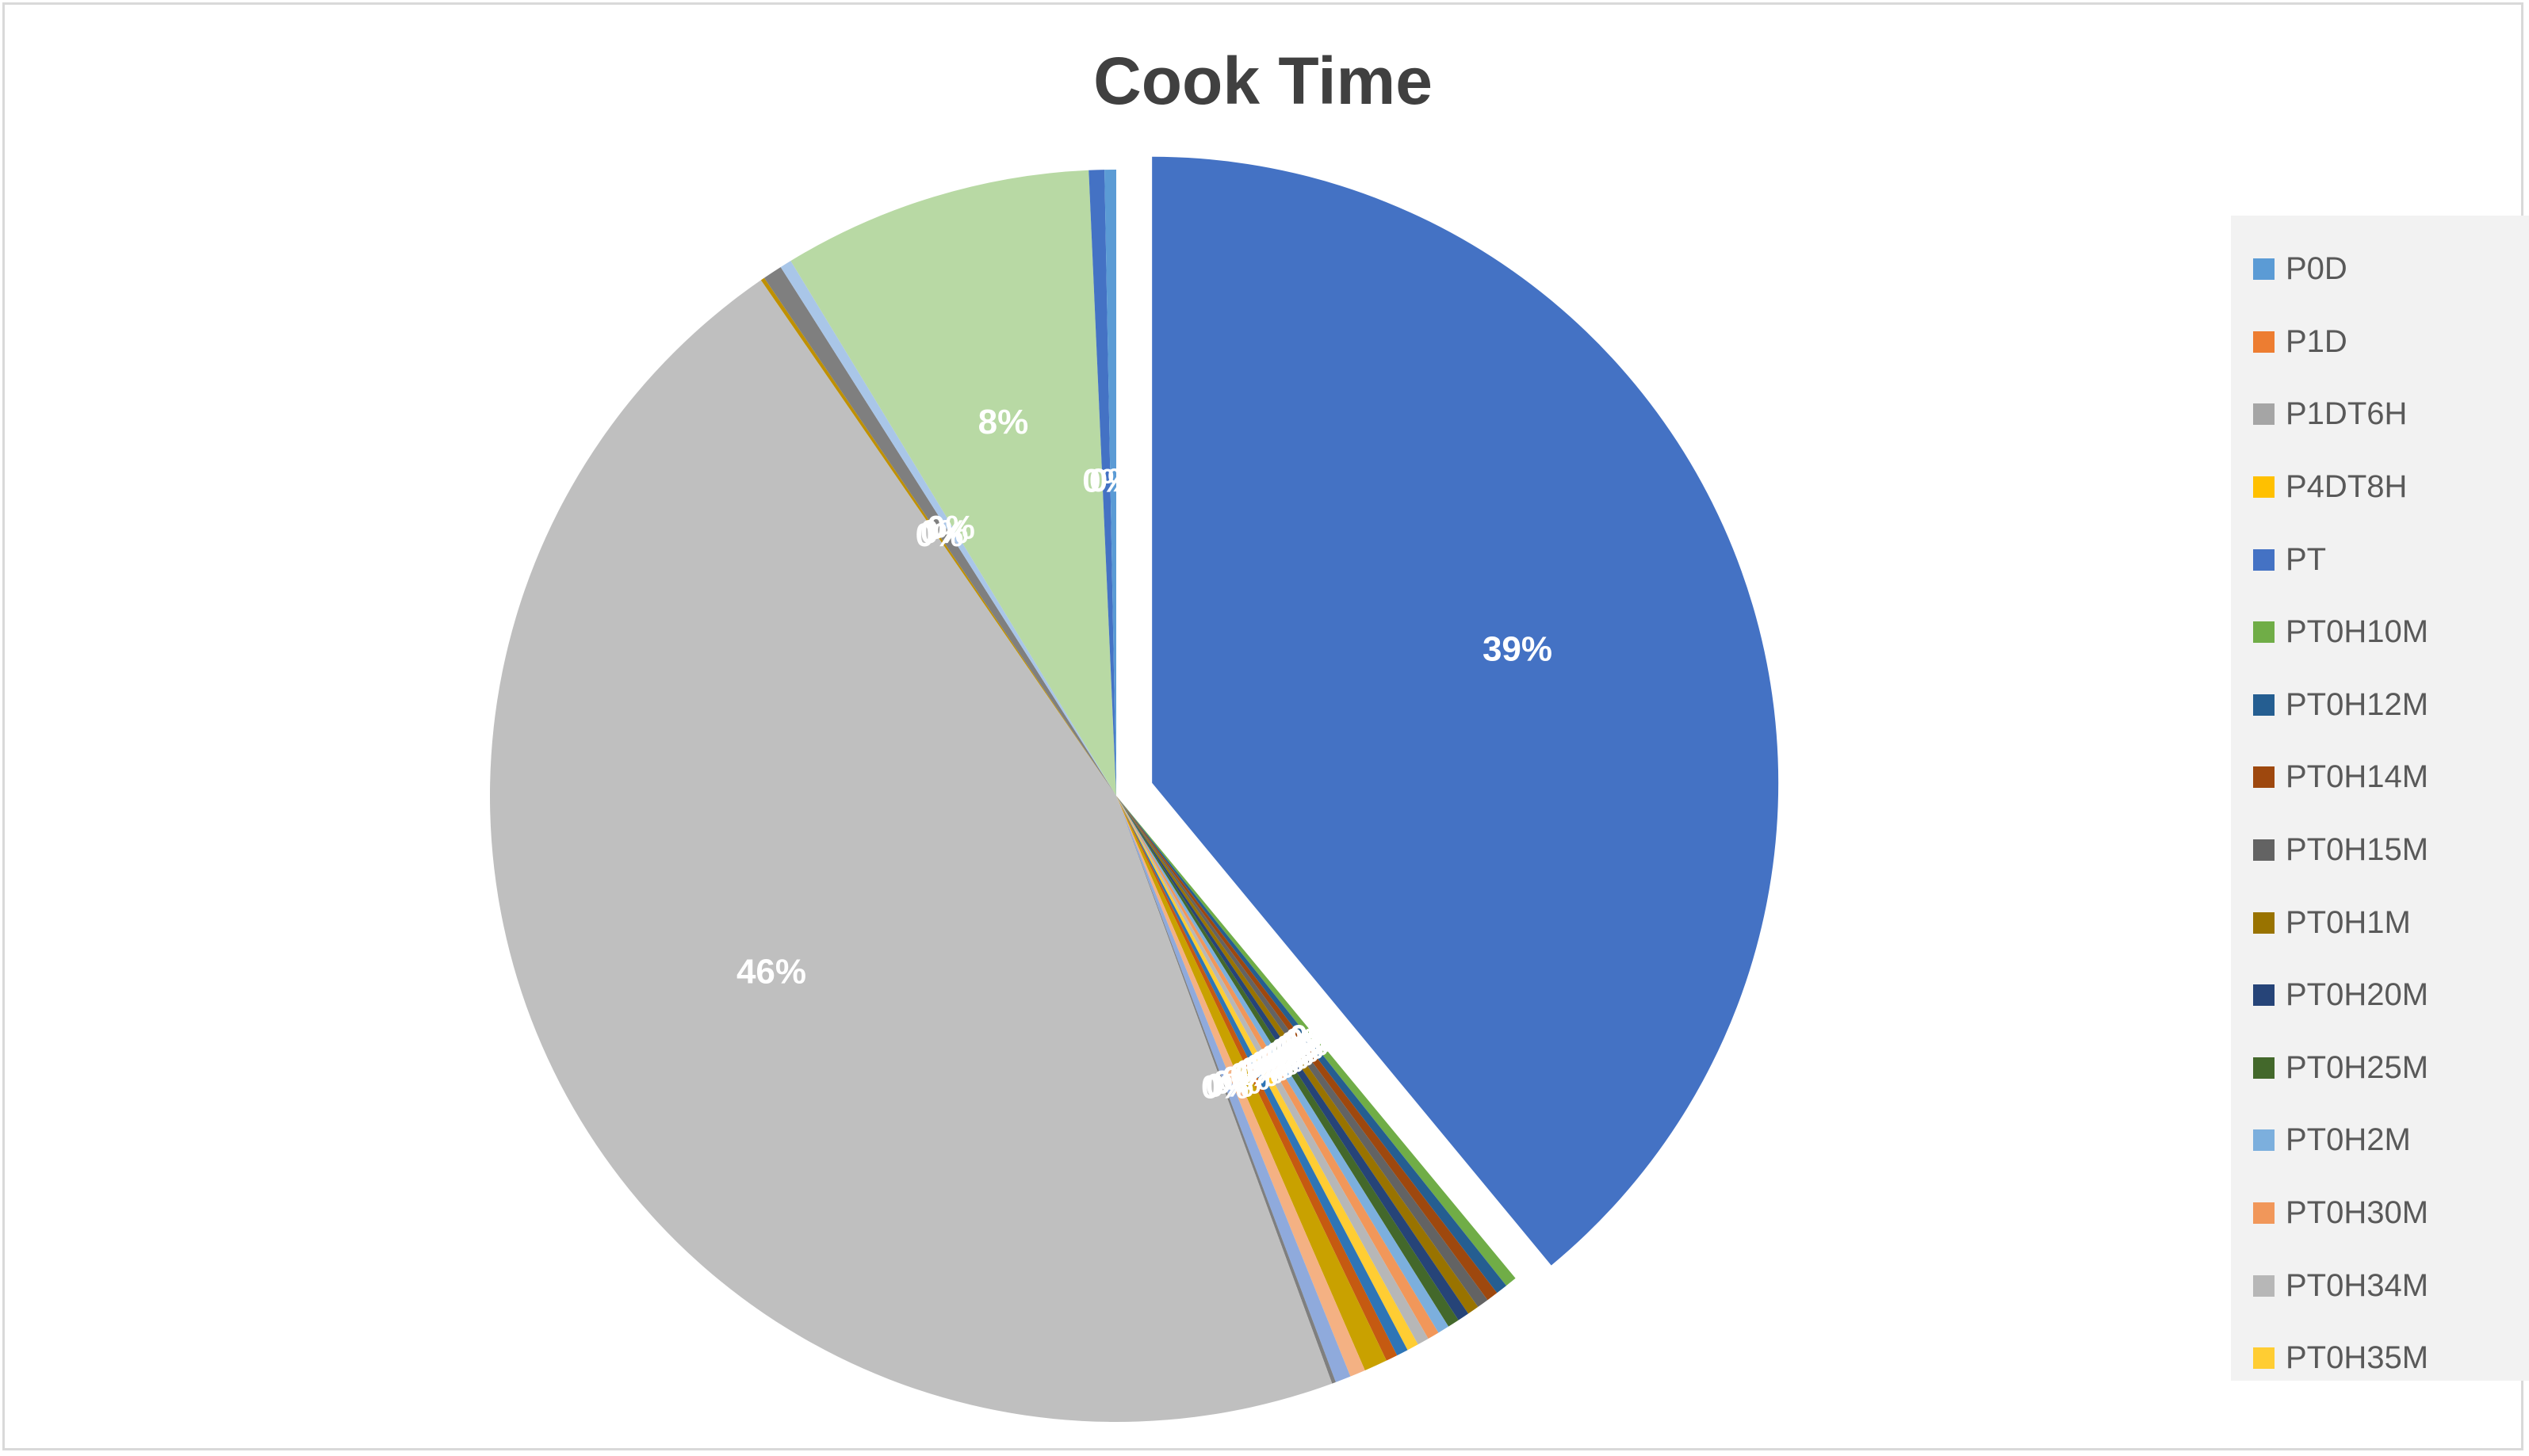 This screenshot has width=2529, height=1456. I want to click on slice-label-1: 0%, so click(1314, 1036).